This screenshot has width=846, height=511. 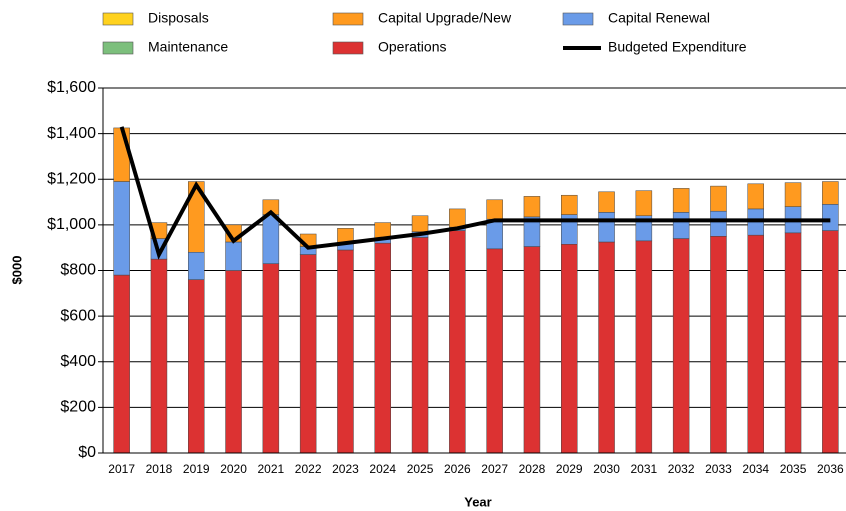 I want to click on x-tick-label: 2025, so click(x=420, y=469).